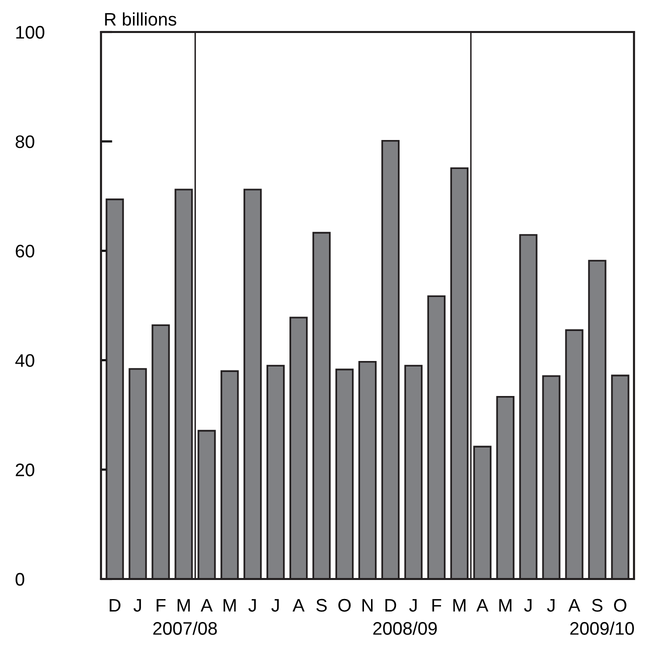  I want to click on y-tick-label: 40, so click(24, 360).